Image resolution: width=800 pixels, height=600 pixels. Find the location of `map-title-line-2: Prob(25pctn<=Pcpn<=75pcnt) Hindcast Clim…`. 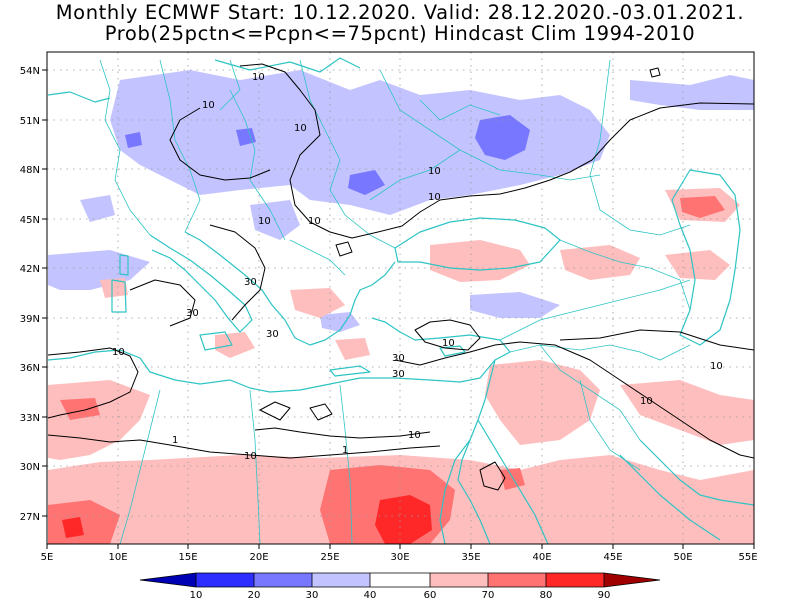

map-title-line-2: Prob(25pctn<=Pcpn<=75pcnt) Hindcast Clim… is located at coordinates (400, 33).